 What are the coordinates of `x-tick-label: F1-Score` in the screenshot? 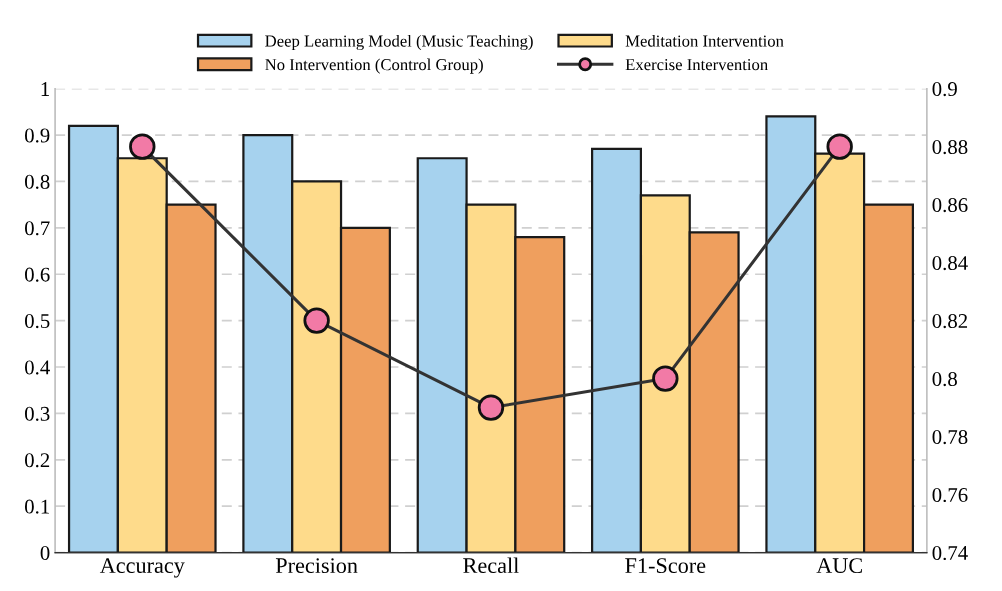 It's located at (665, 566).